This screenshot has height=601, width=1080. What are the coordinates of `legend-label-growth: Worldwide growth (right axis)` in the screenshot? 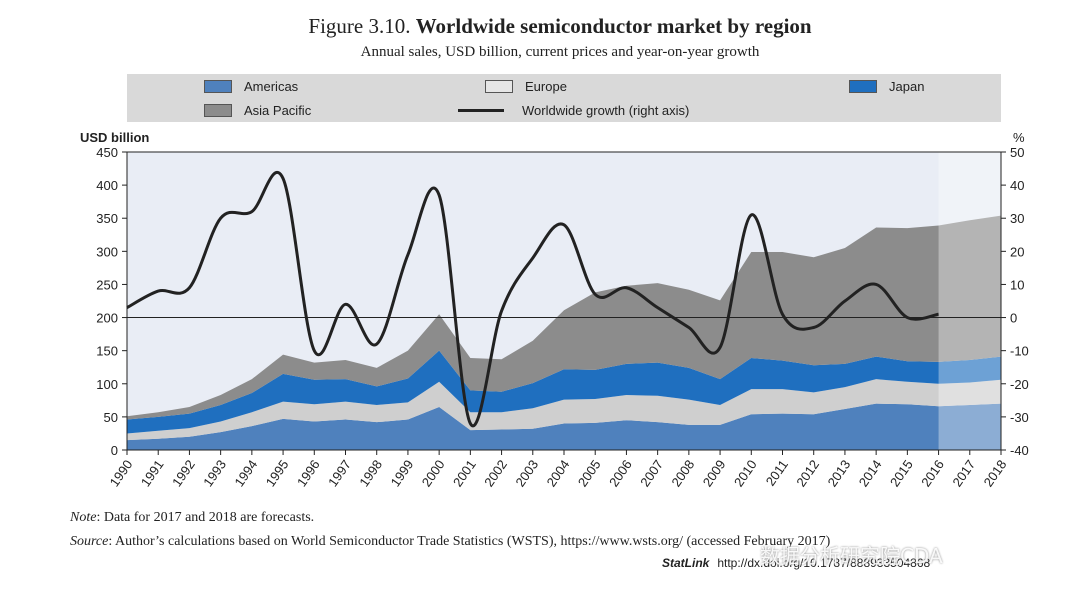 It's located at (606, 110).